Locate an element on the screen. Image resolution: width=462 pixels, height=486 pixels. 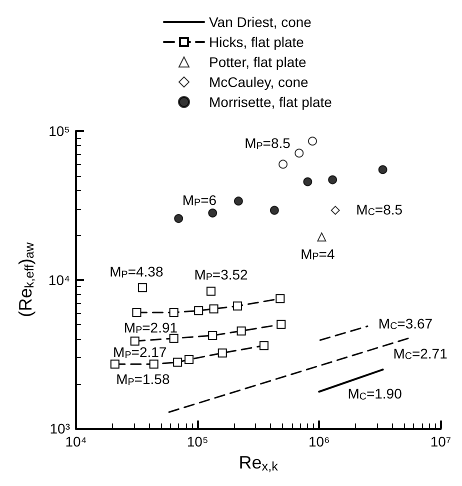
y-tick-label: 10⁴ is located at coordinates (59, 280).